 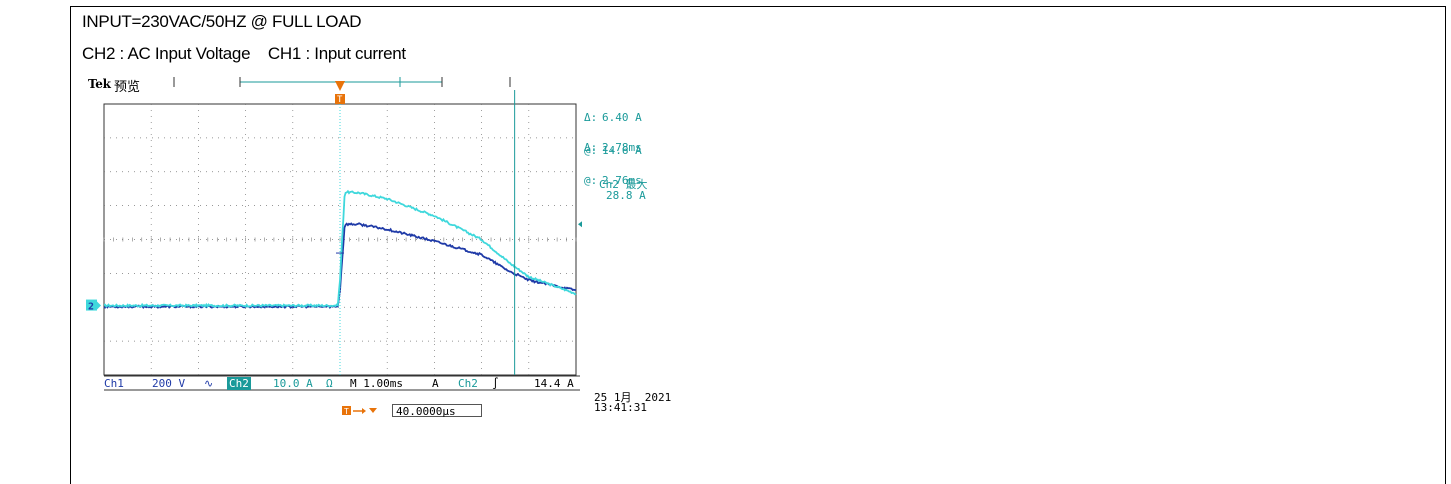 What do you see at coordinates (340, 249) in the screenshot?
I see `trace-ch2` at bounding box center [340, 249].